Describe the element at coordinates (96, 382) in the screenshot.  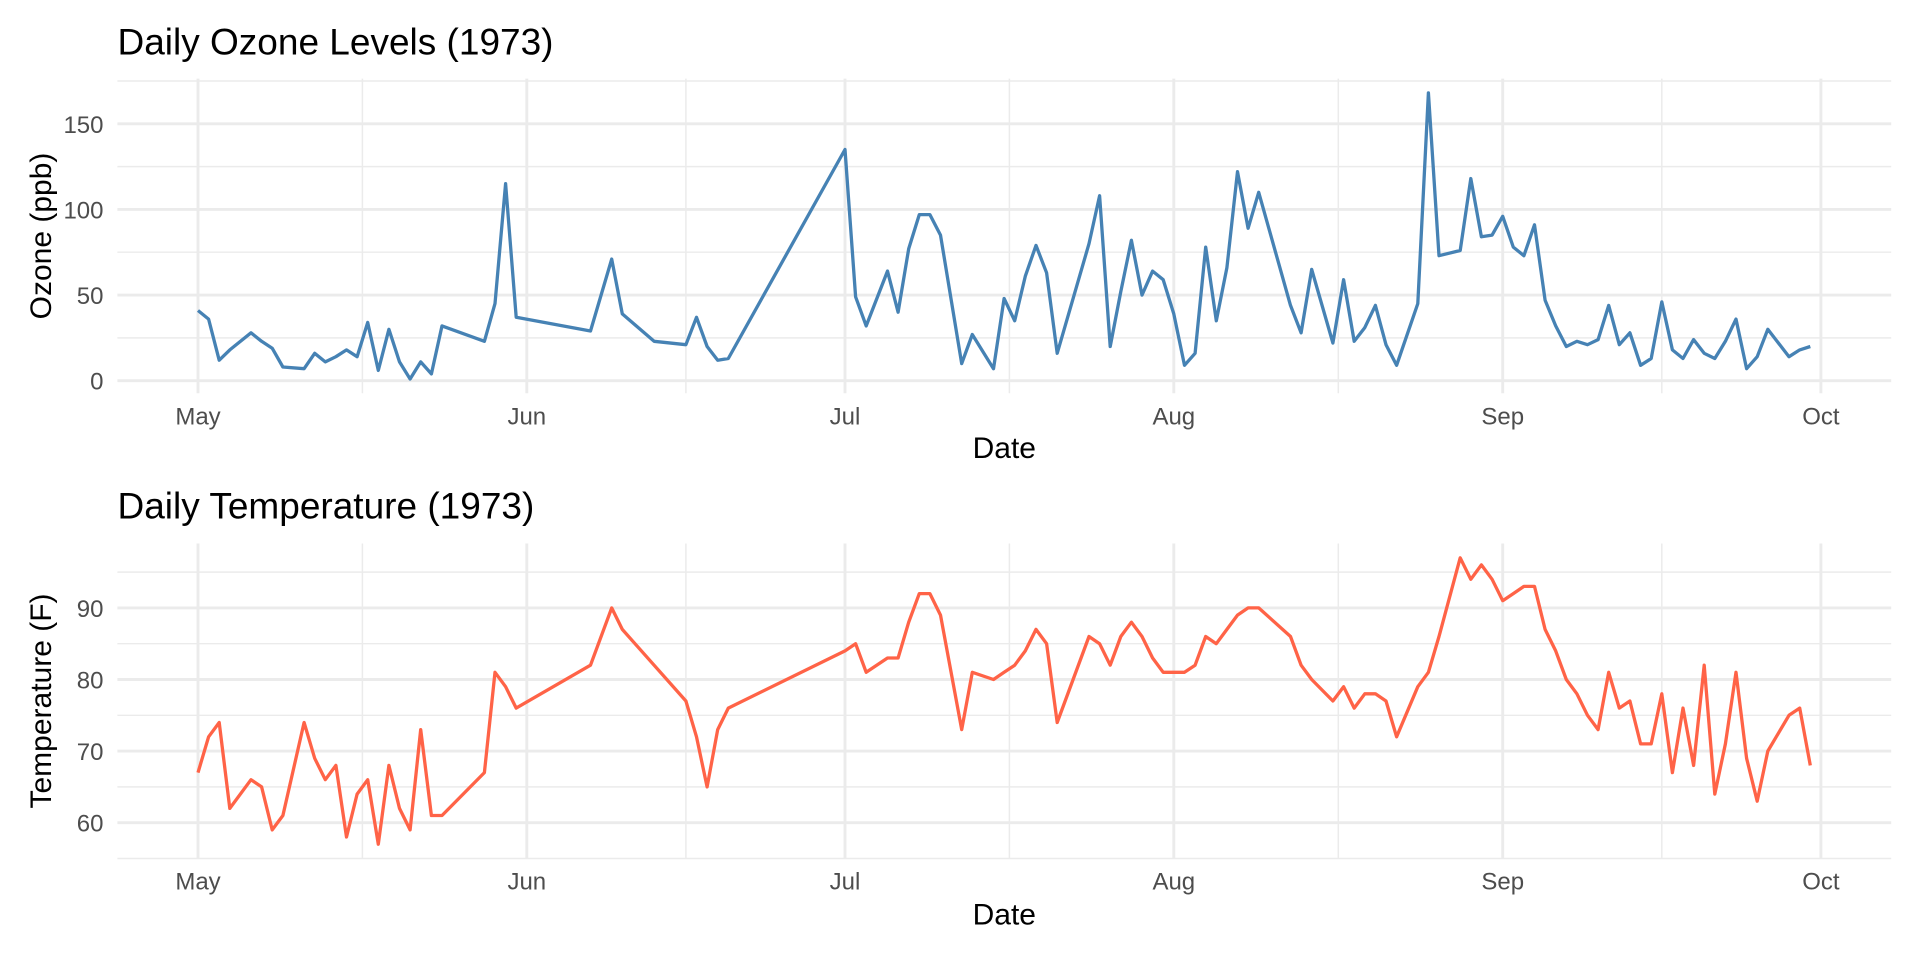
I see `svg-text: 0` at that location.